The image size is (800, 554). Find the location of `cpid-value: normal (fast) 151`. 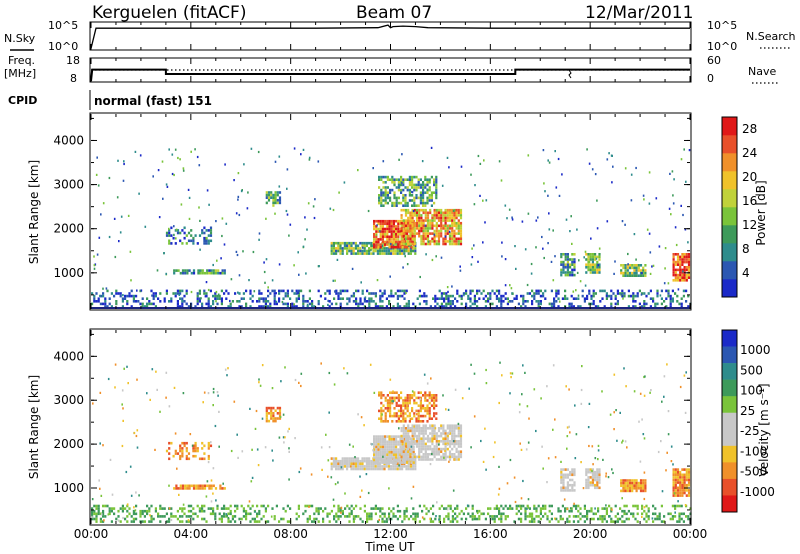

cpid-value: normal (fast) 151 is located at coordinates (153, 101).